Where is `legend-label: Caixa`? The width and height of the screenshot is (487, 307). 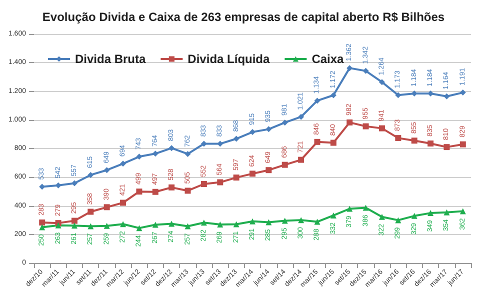 legend-label: Caixa is located at coordinates (328, 59).